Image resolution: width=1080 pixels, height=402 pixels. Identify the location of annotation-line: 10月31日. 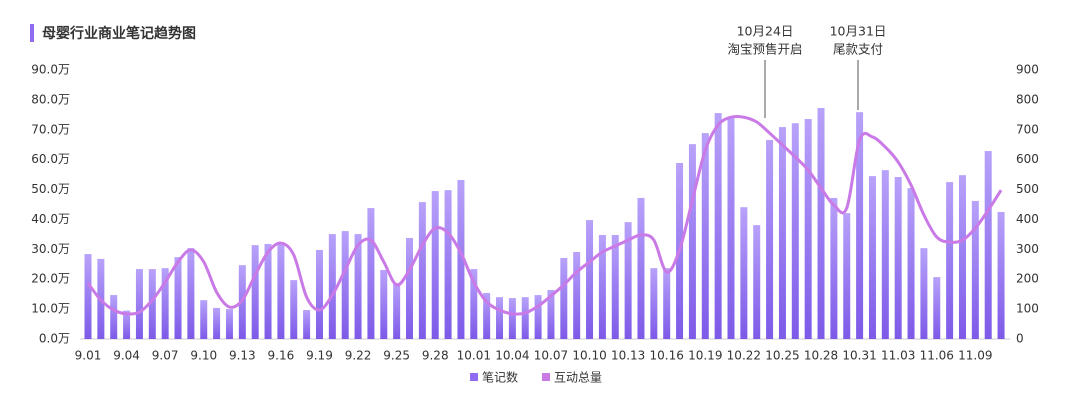
(858, 31).